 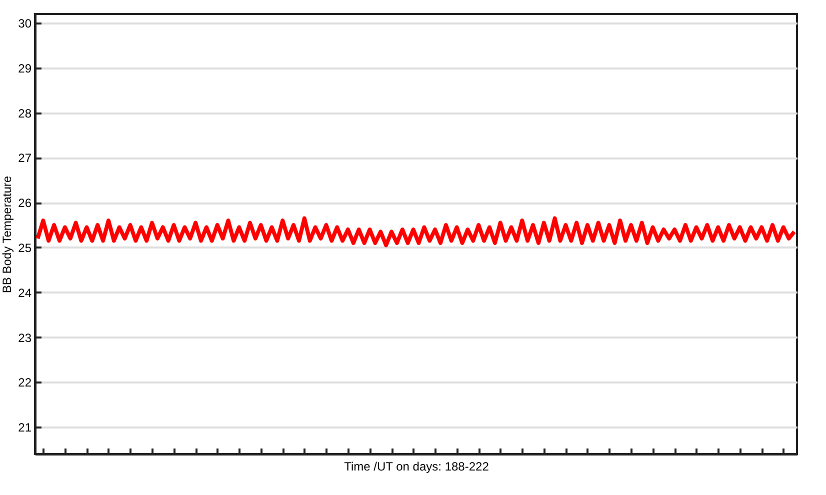 What do you see at coordinates (25, 293) in the screenshot?
I see `y-tick-label: 24` at bounding box center [25, 293].